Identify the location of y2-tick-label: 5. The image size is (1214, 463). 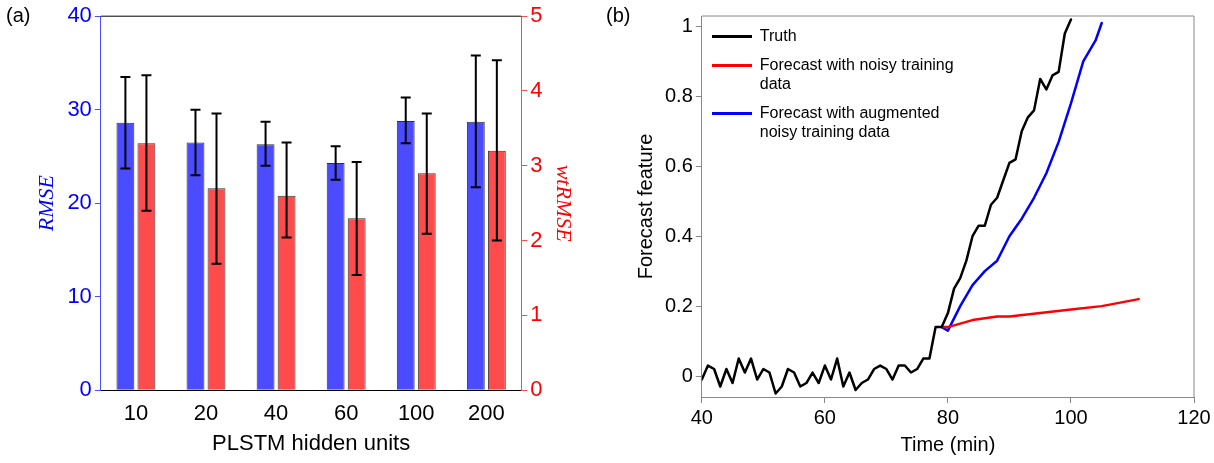
(536, 15).